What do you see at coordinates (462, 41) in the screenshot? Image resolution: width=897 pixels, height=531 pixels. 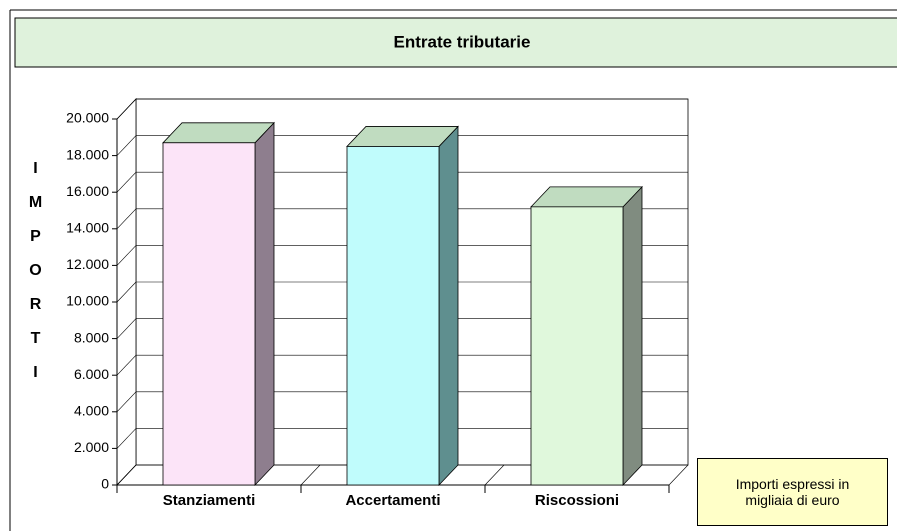 I see `chart-title: Entrate tributarie` at bounding box center [462, 41].